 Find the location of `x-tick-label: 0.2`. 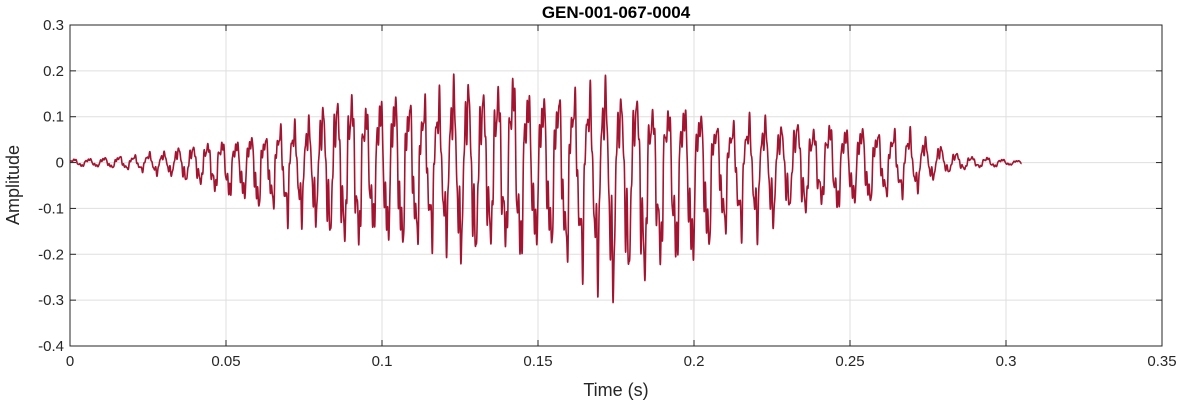

x-tick-label: 0.2 is located at coordinates (694, 361).